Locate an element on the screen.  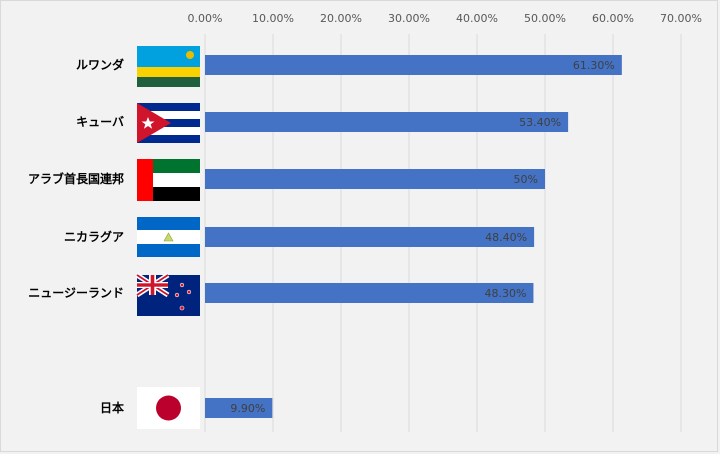
data-label: 53.40% is located at coordinates (540, 122).